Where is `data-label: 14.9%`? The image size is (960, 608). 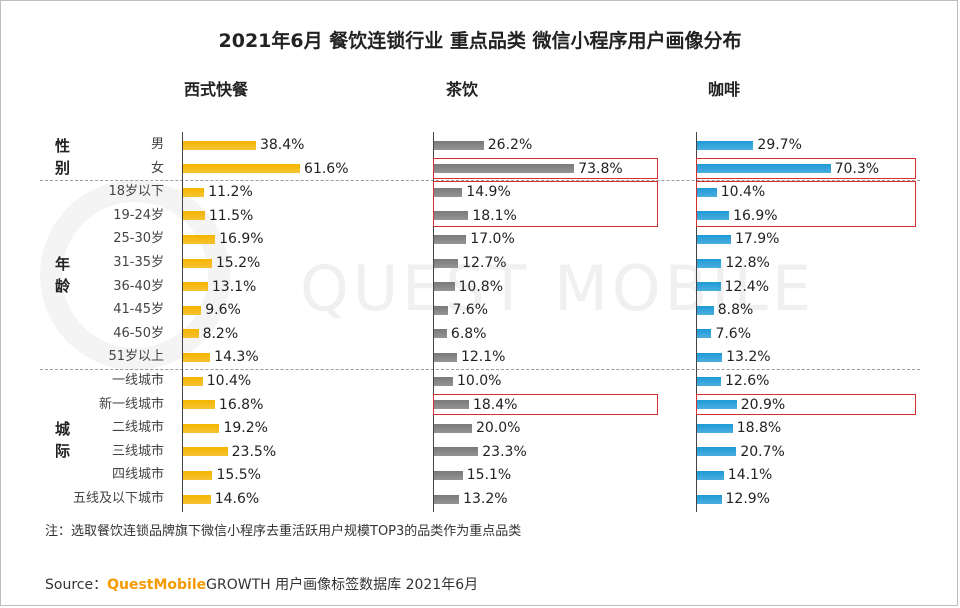
data-label: 14.9% is located at coordinates (488, 192).